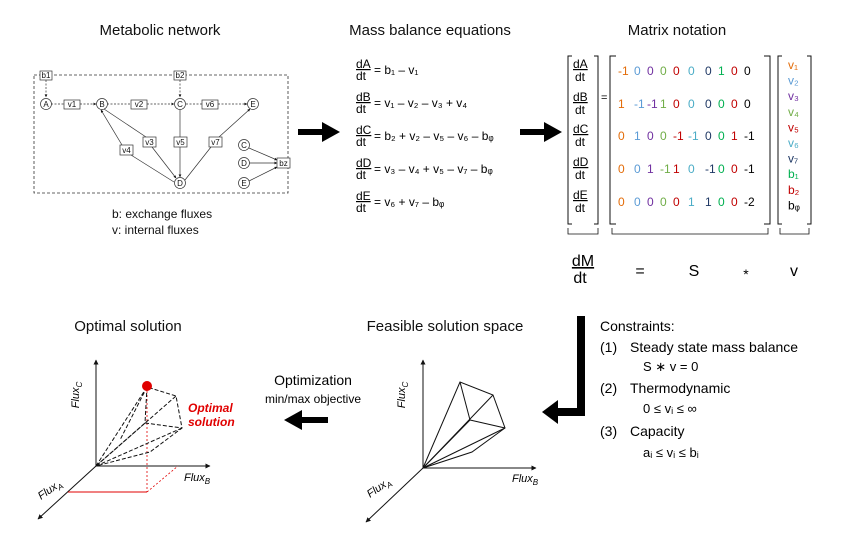  What do you see at coordinates (793, 143) in the screenshot?
I see `vector-entry: v₆` at bounding box center [793, 143].